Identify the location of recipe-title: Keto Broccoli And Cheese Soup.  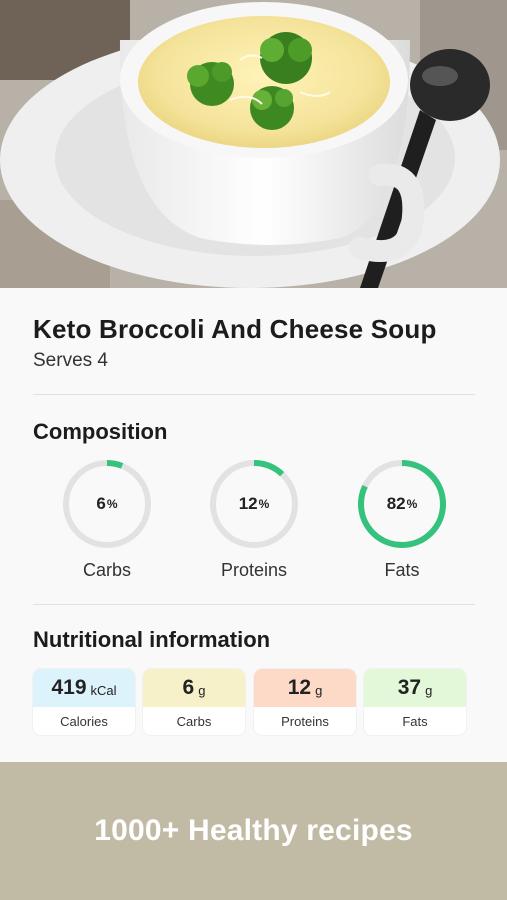
(235, 329).